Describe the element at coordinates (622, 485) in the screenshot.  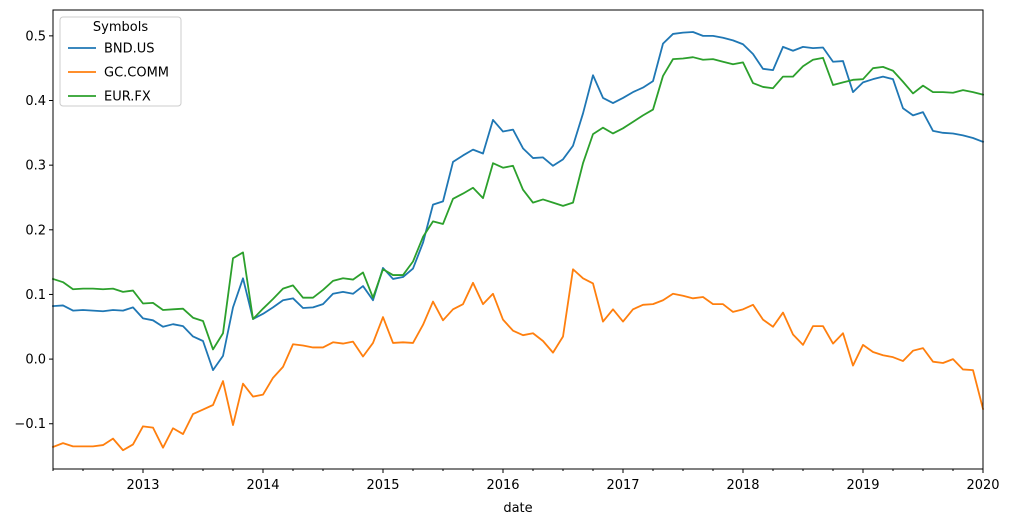
I see `x-tick-label: 2017` at that location.